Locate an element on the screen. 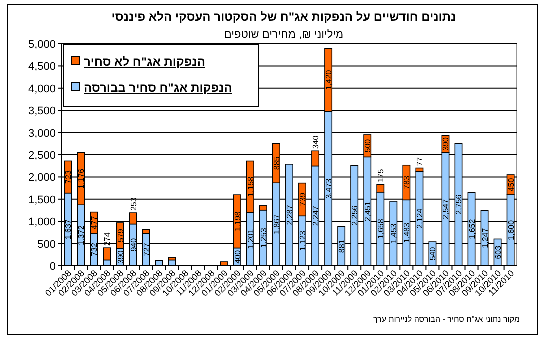 Image resolution: width=548 pixels, height=343 pixels. data-label: 1,198 is located at coordinates (237, 221).